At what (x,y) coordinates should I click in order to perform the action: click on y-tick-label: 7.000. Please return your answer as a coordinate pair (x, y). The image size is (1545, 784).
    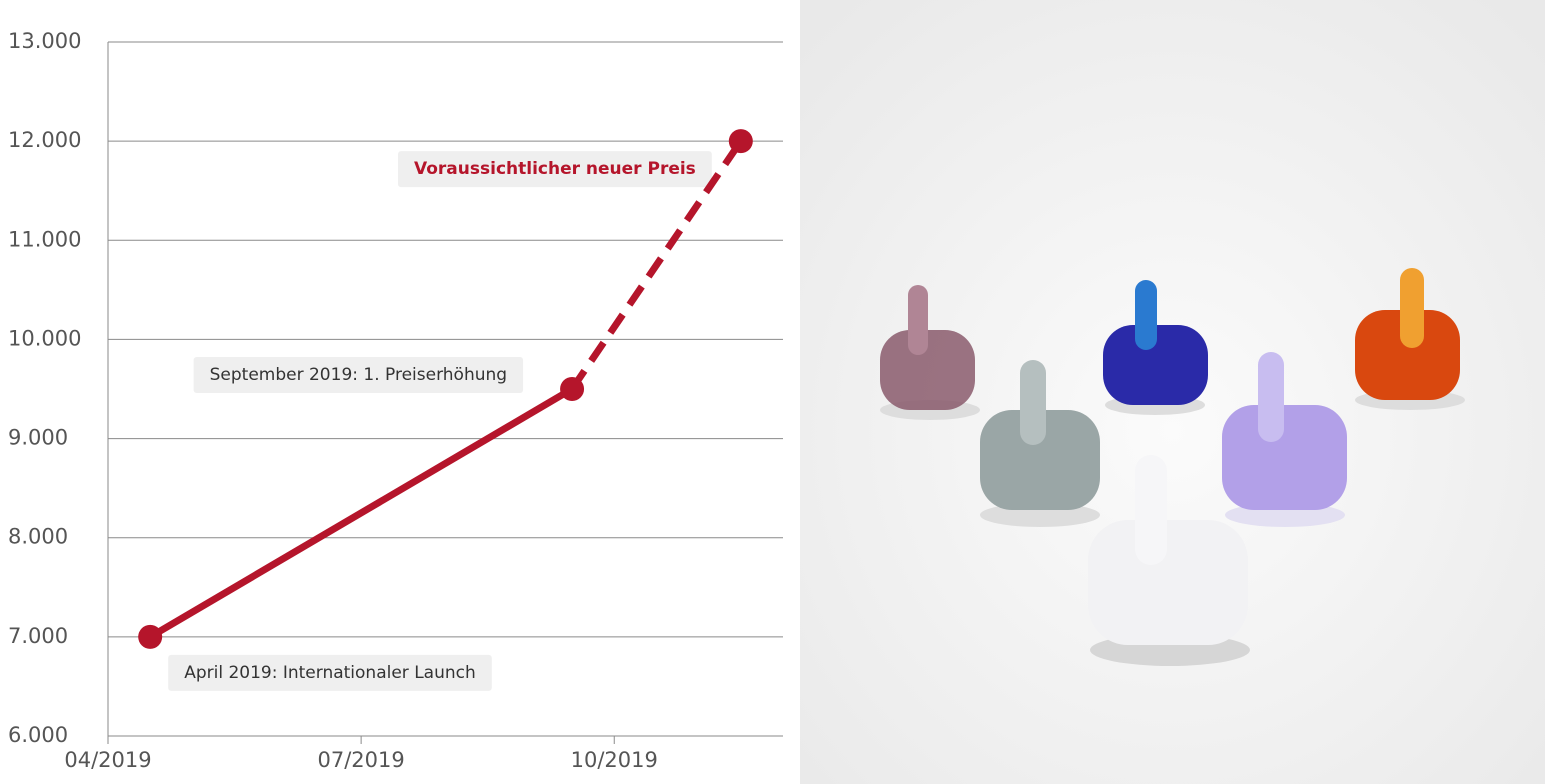
    Looking at the image, I should click on (38, 636).